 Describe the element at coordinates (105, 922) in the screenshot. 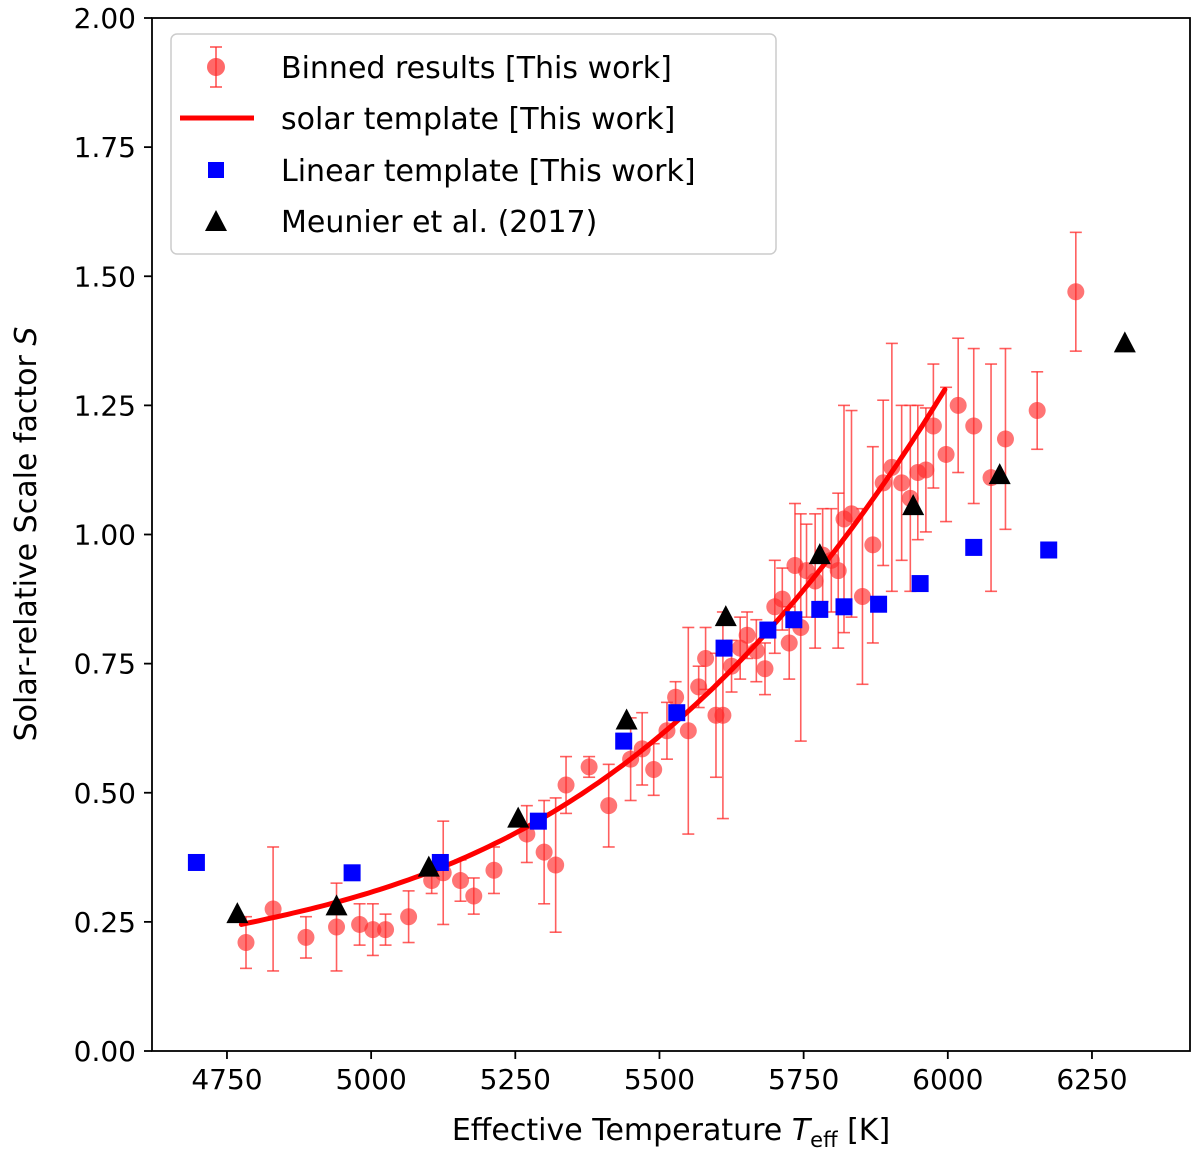

I see `y-tick-label: 0.25` at that location.